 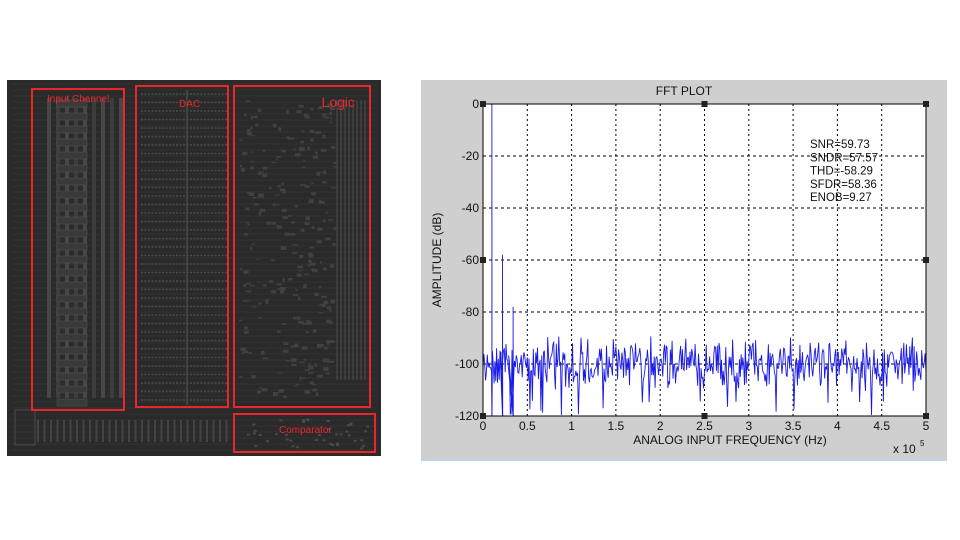 What do you see at coordinates (475, 104) in the screenshot?
I see `y-tick-label: 0` at bounding box center [475, 104].